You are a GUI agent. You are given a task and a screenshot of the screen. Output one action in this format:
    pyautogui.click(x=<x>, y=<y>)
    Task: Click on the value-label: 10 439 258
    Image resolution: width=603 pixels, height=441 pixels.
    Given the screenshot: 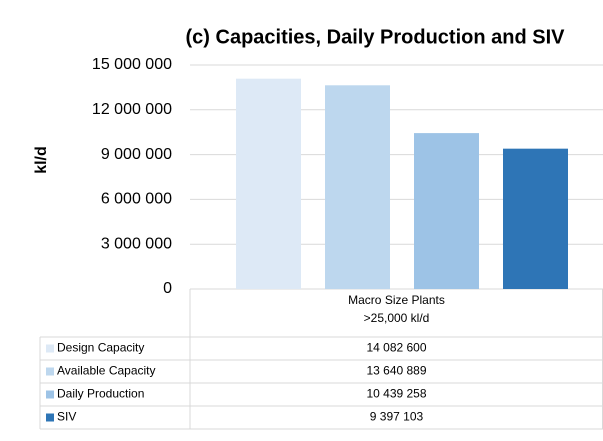 What is the action you would take?
    pyautogui.click(x=396, y=394)
    